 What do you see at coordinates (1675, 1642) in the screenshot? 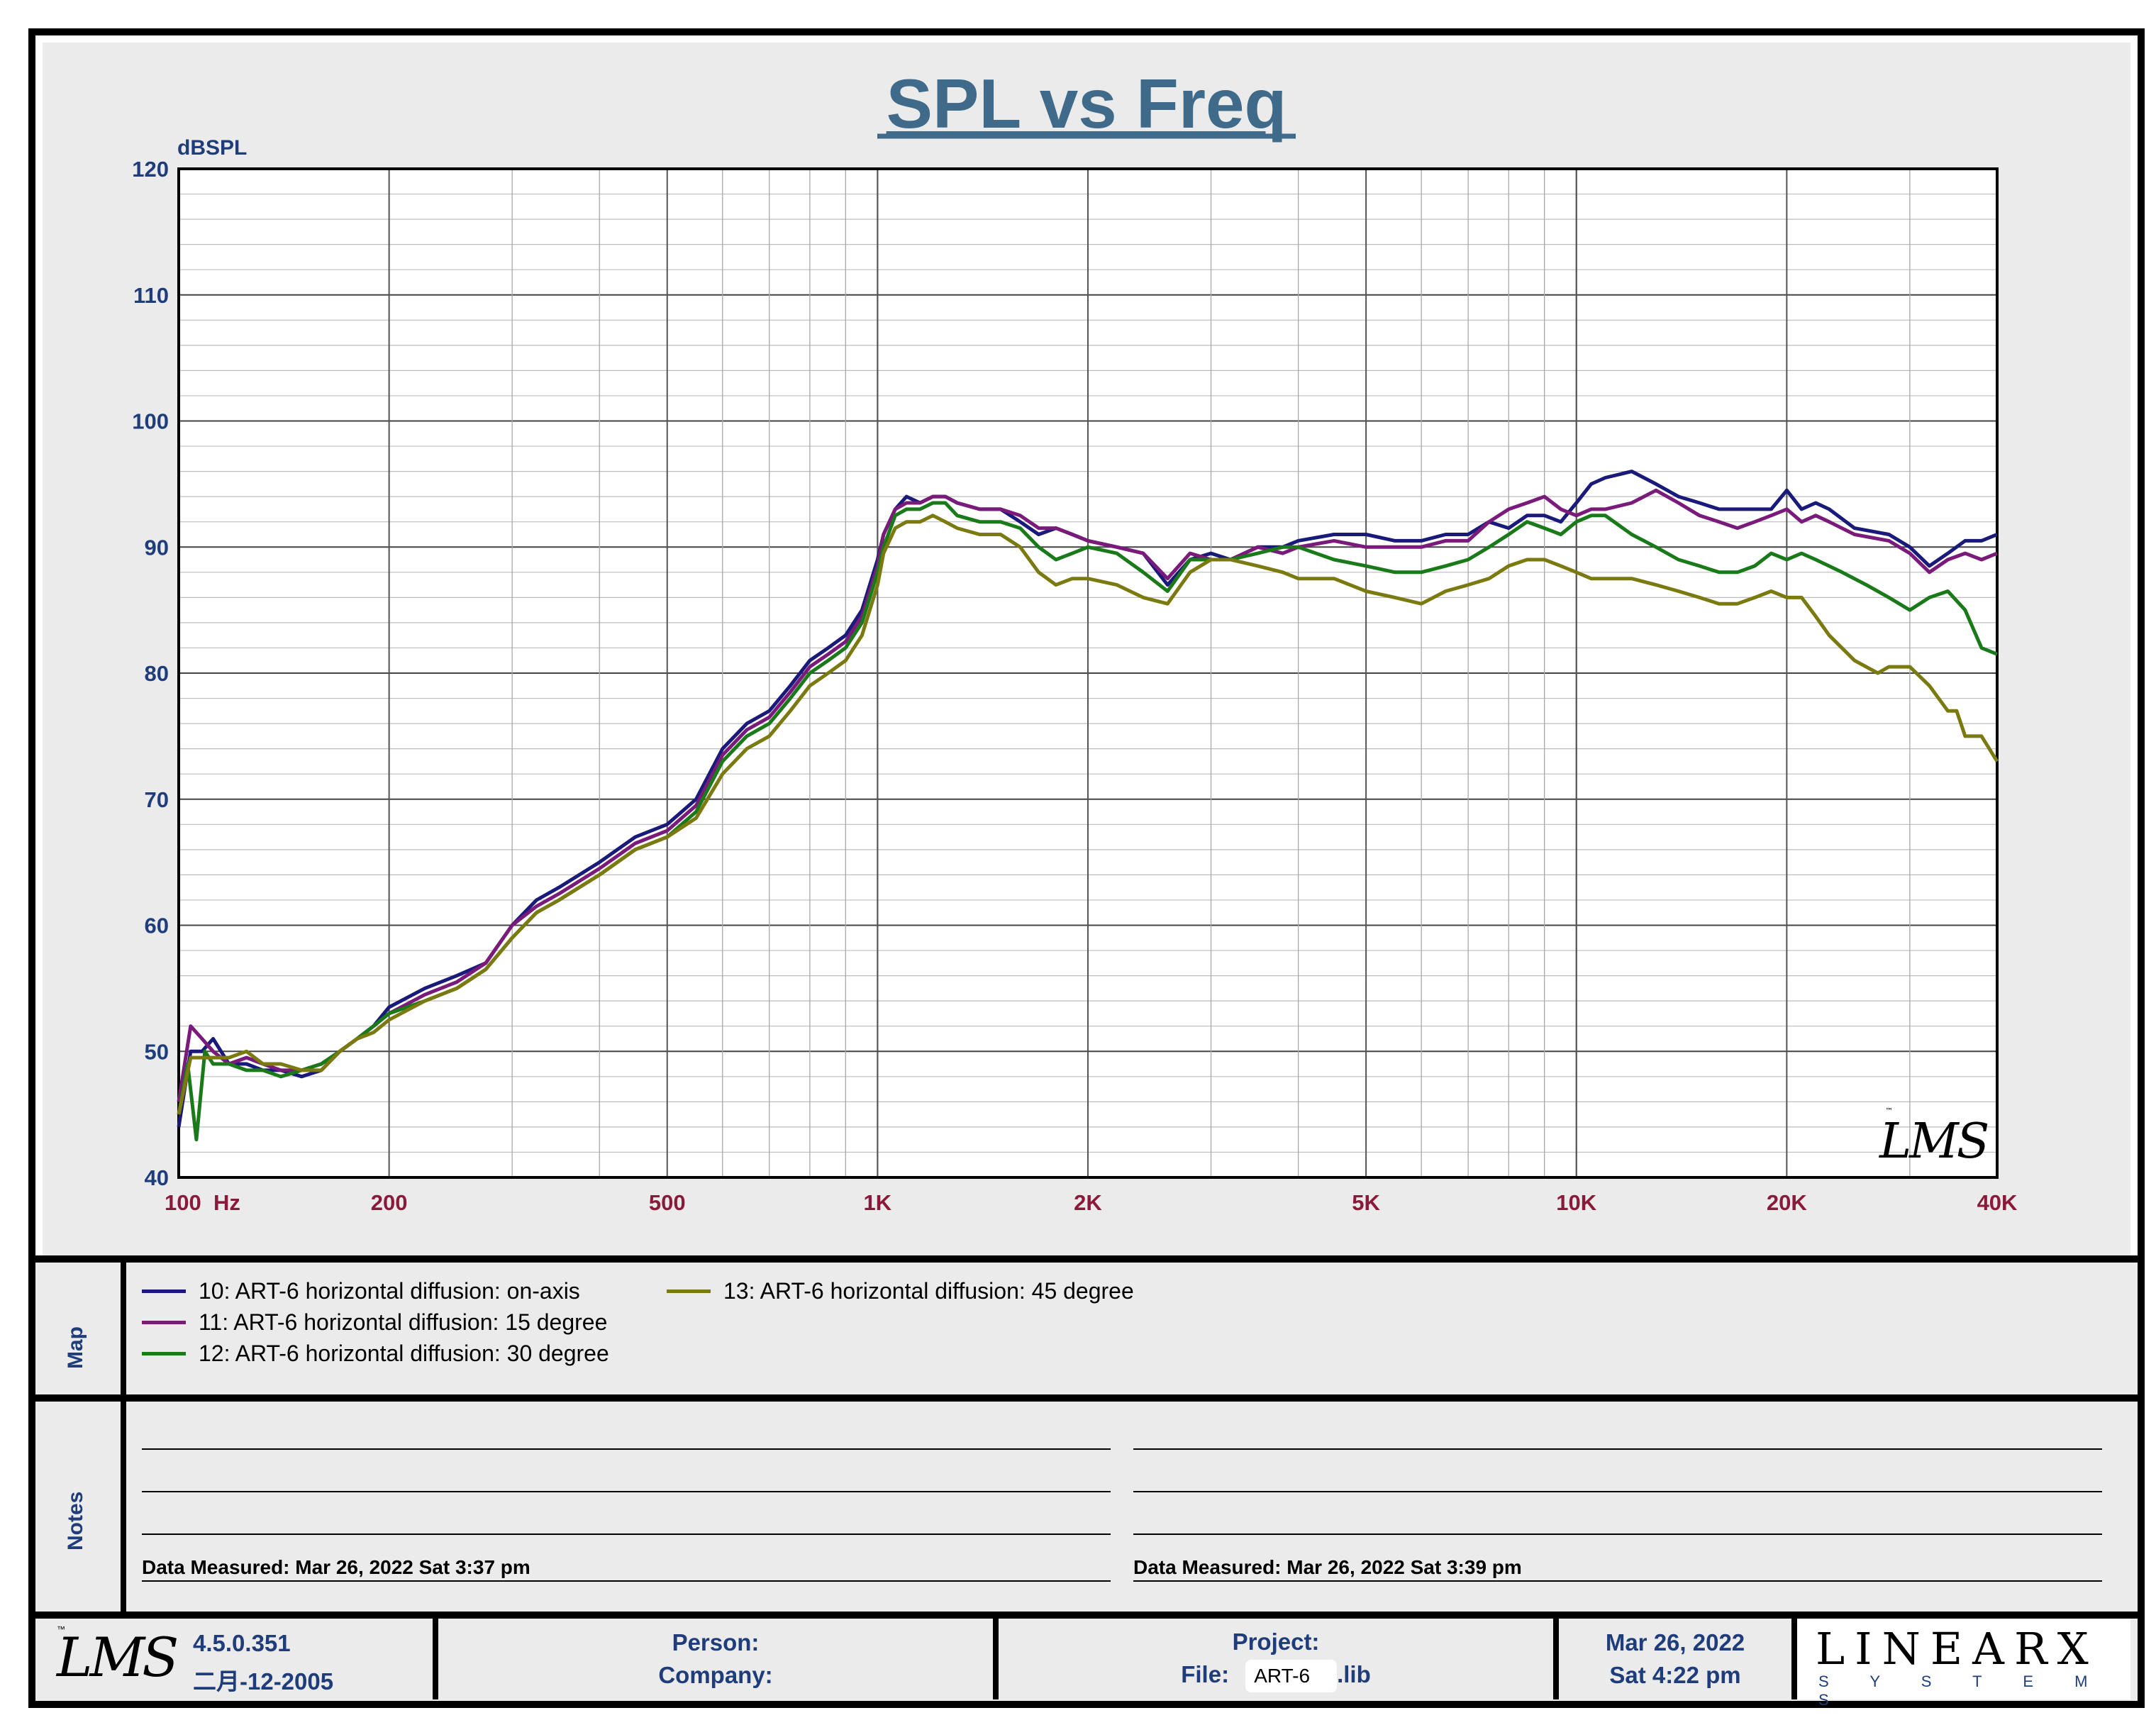
I see `report-date: Mar 26, 2022` at bounding box center [1675, 1642].